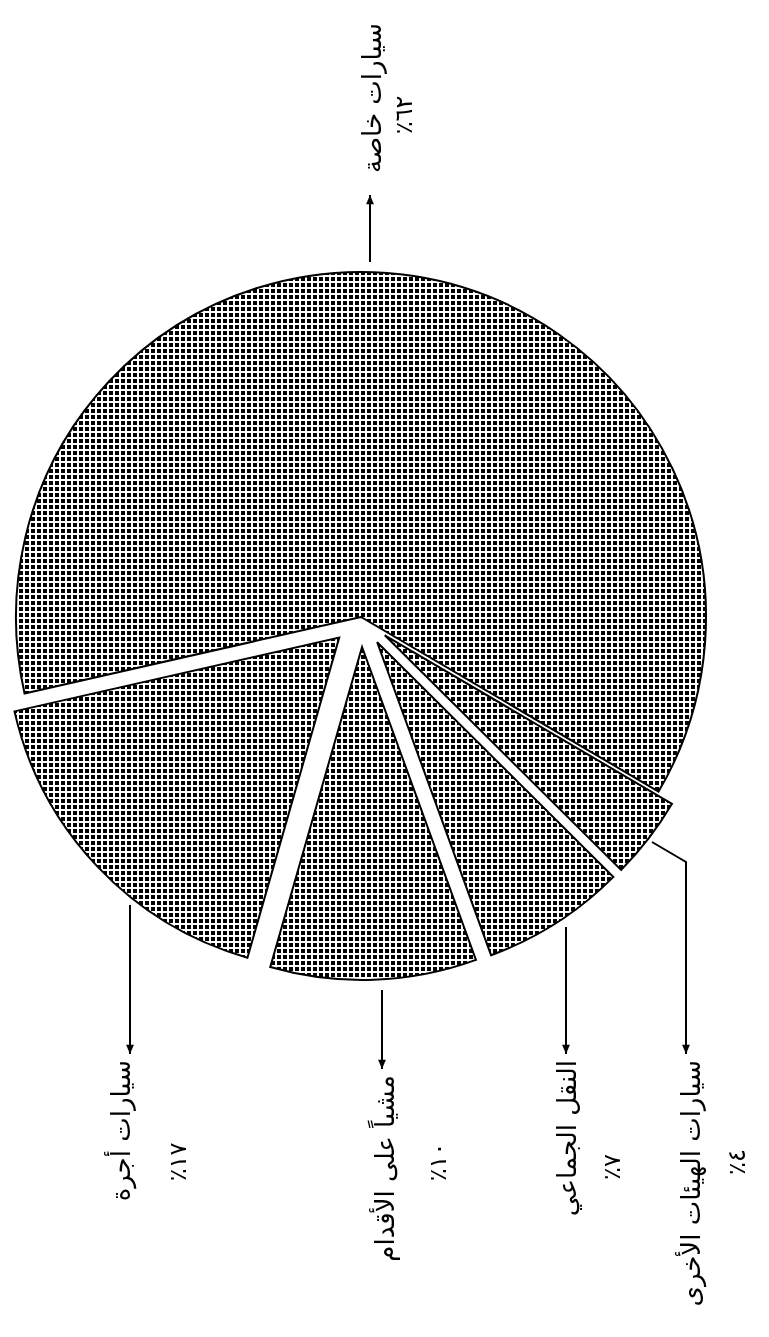 The width and height of the screenshot is (769, 1337). I want to click on data-label: ٪١٠, so click(438, 1162).